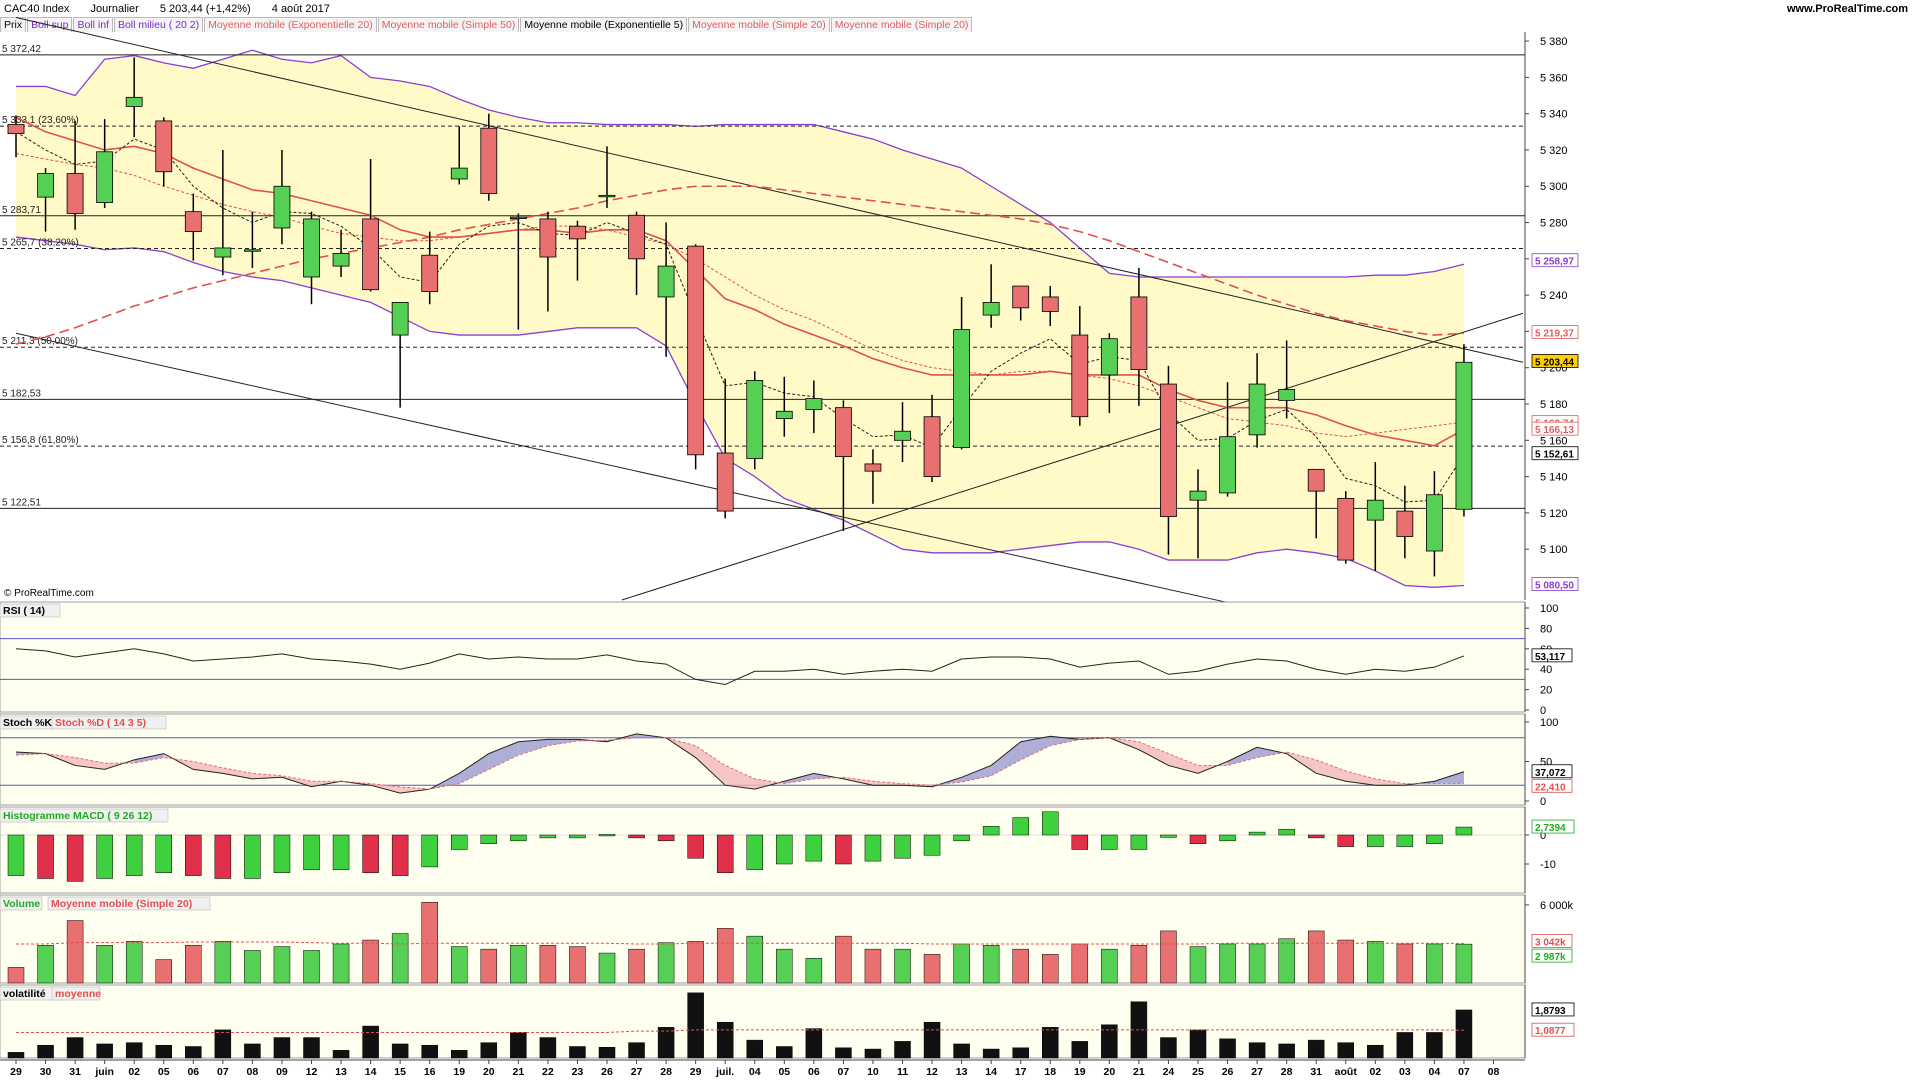 This screenshot has width=1920, height=1080. I want to click on x-tick-label: 12, so click(932, 1072).